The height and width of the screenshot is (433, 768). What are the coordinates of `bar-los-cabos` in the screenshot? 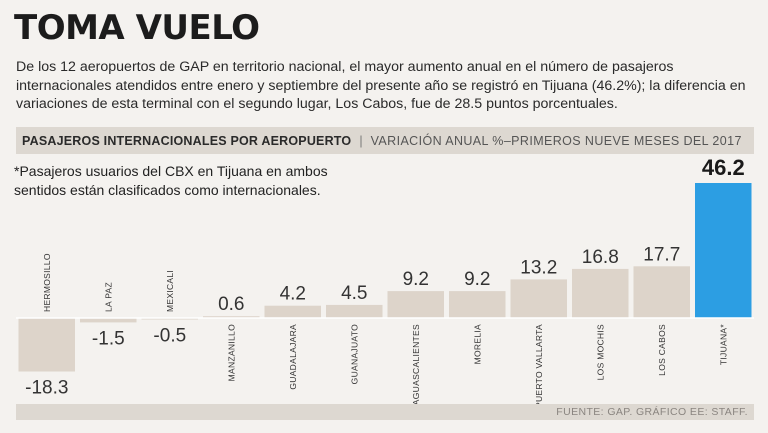 It's located at (661, 292).